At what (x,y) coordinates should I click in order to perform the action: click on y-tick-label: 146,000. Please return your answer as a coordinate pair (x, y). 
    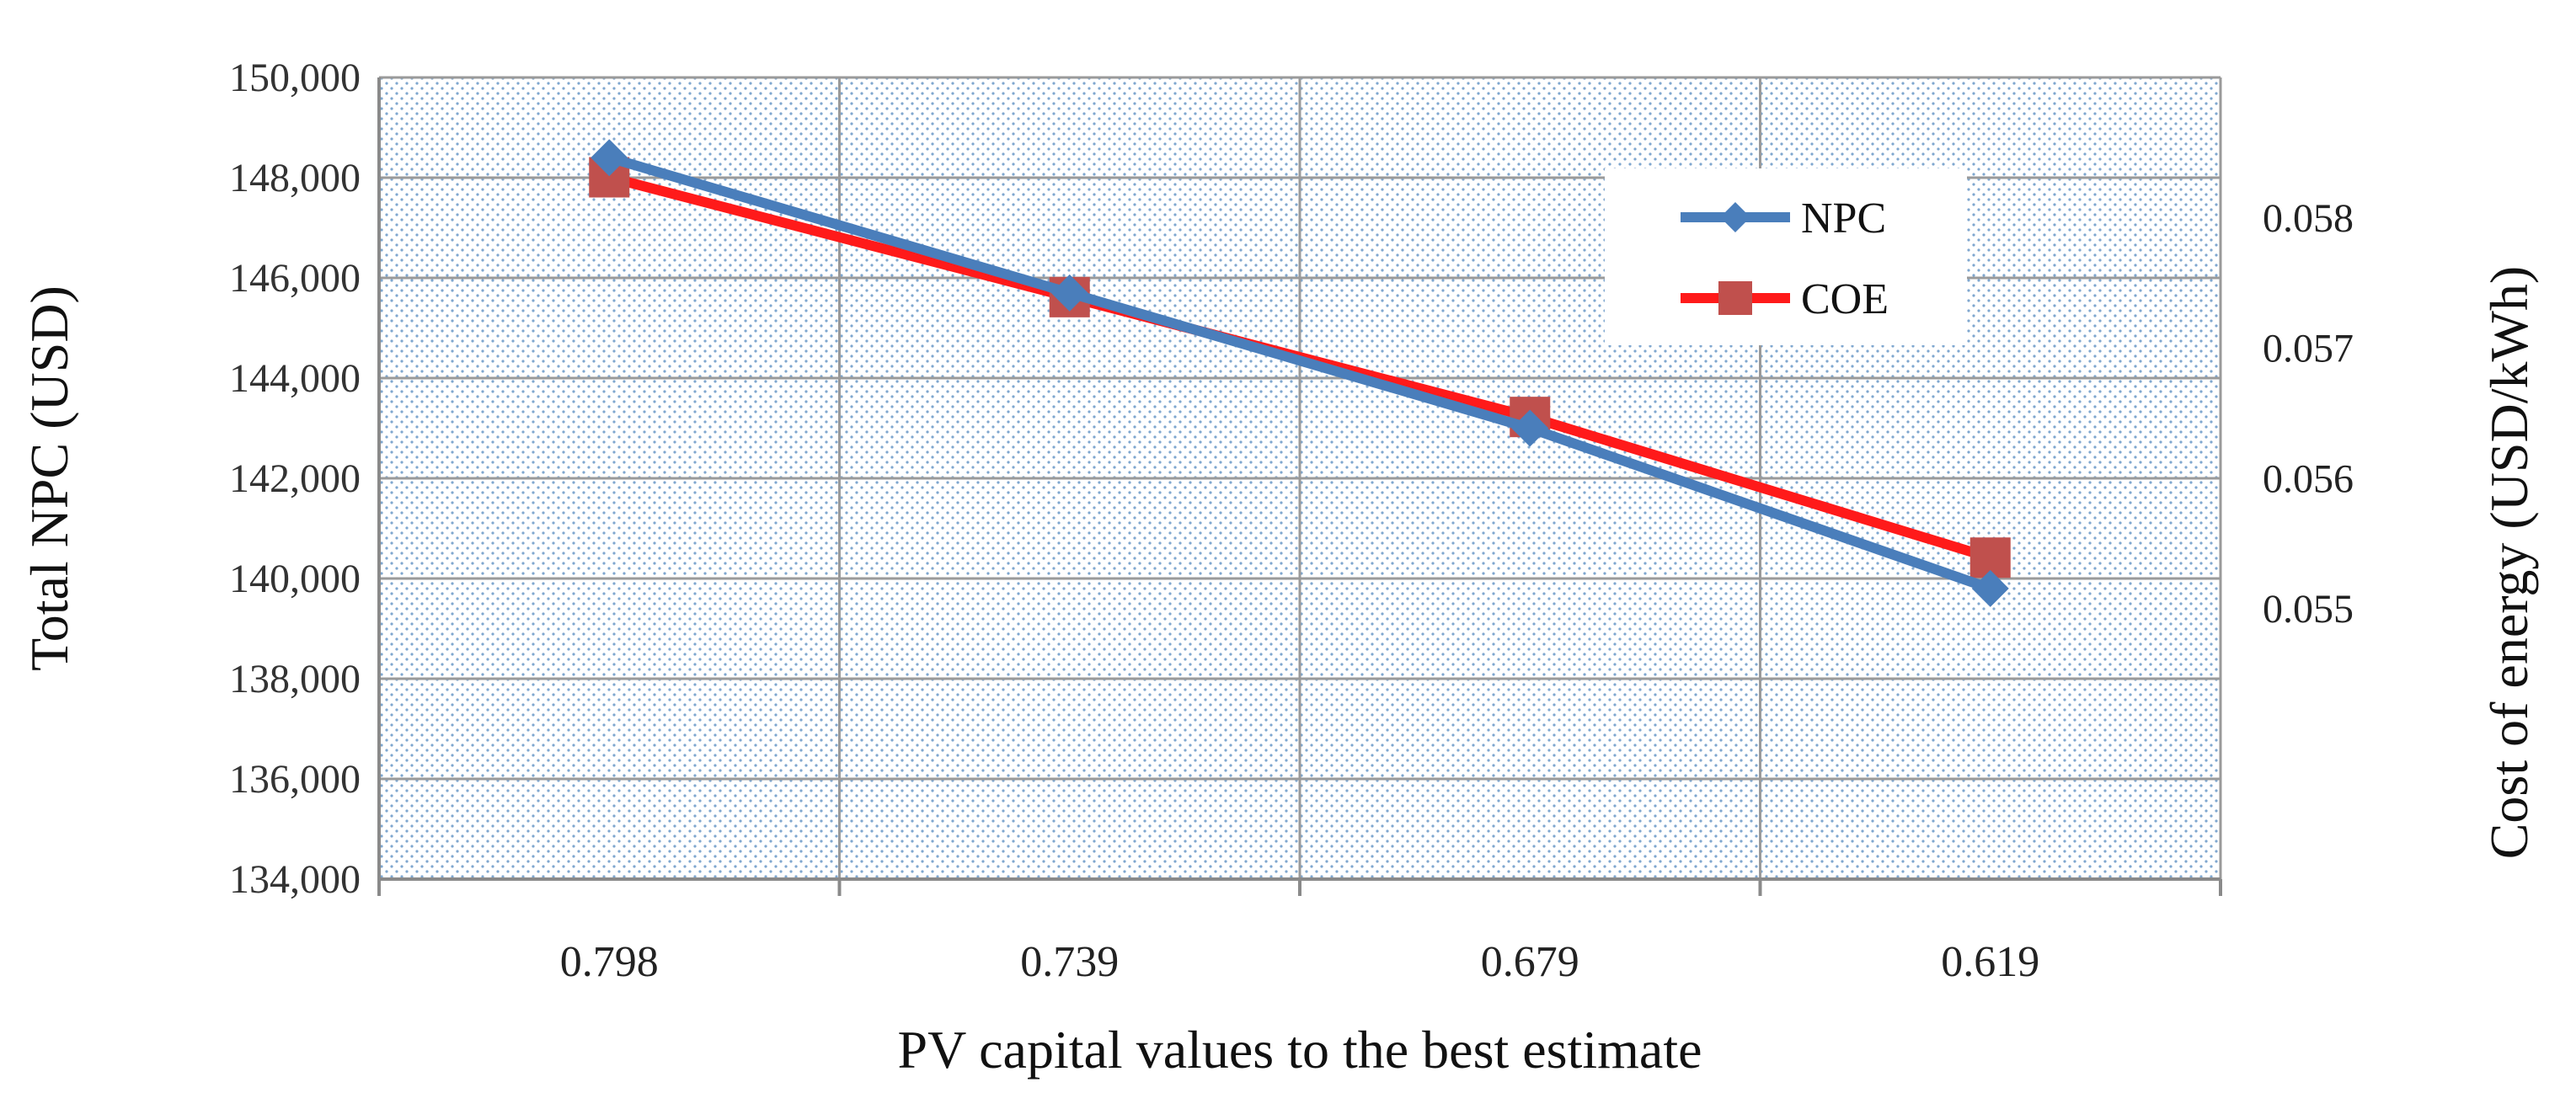
    Looking at the image, I should click on (295, 278).